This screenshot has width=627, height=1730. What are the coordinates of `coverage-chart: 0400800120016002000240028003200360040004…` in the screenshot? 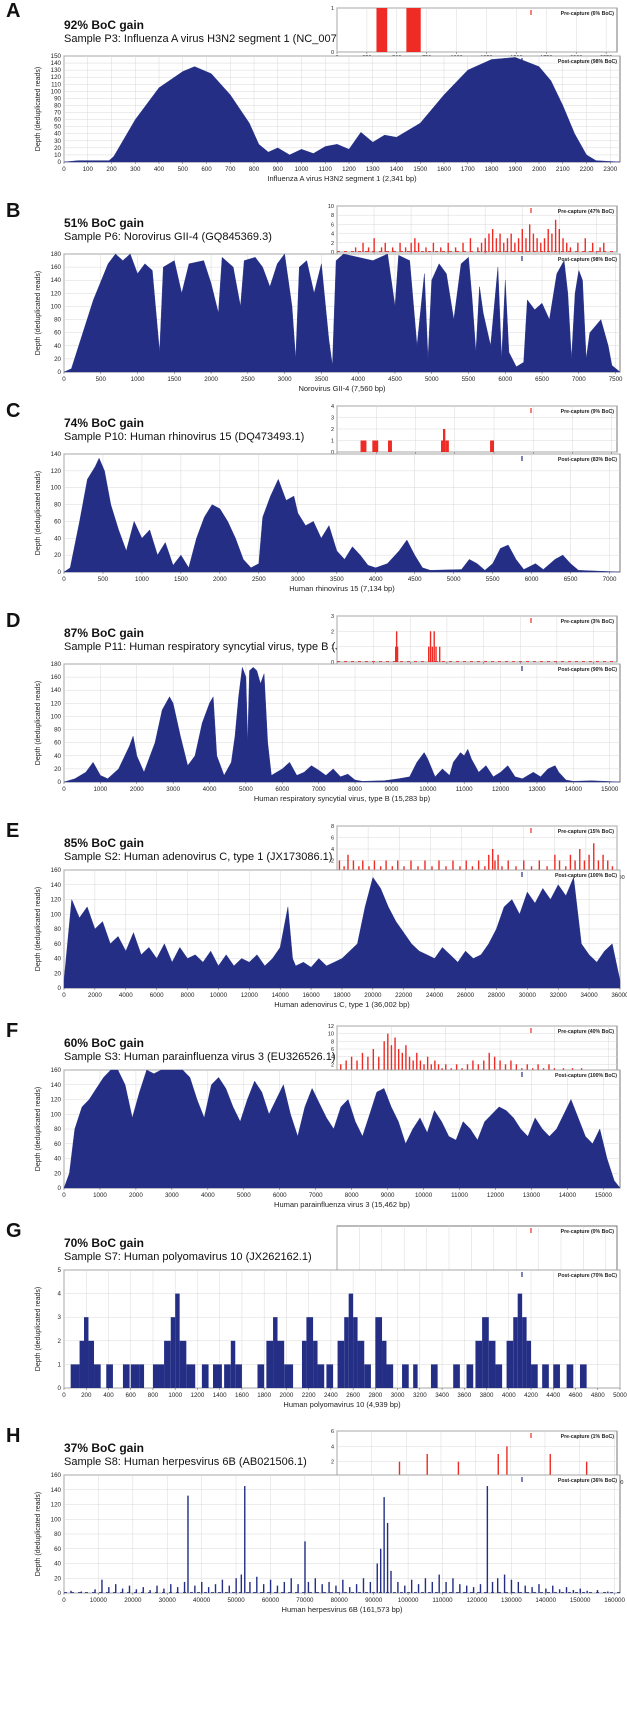 It's located at (331, 1317).